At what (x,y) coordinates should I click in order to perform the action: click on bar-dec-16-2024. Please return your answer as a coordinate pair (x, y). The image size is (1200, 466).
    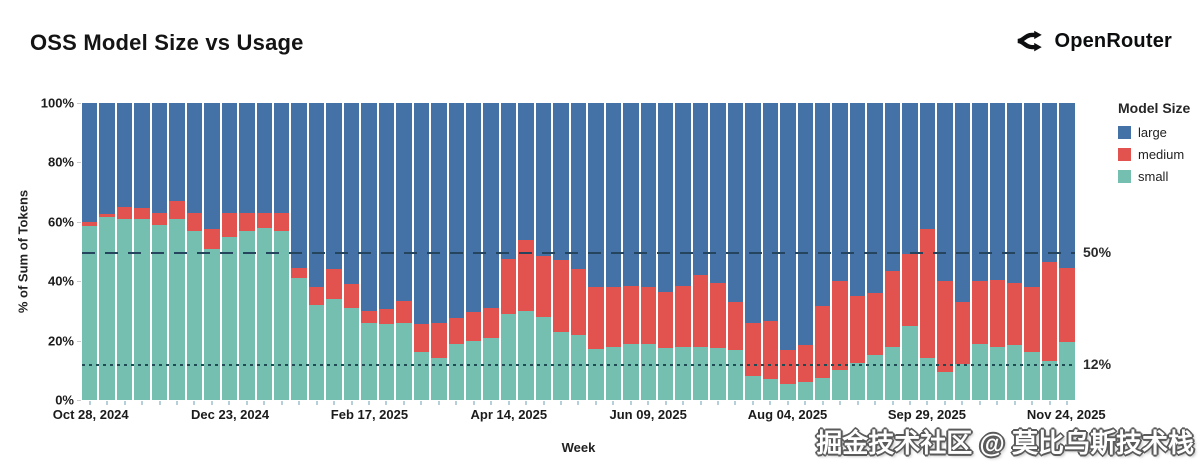
    Looking at the image, I should click on (212, 251).